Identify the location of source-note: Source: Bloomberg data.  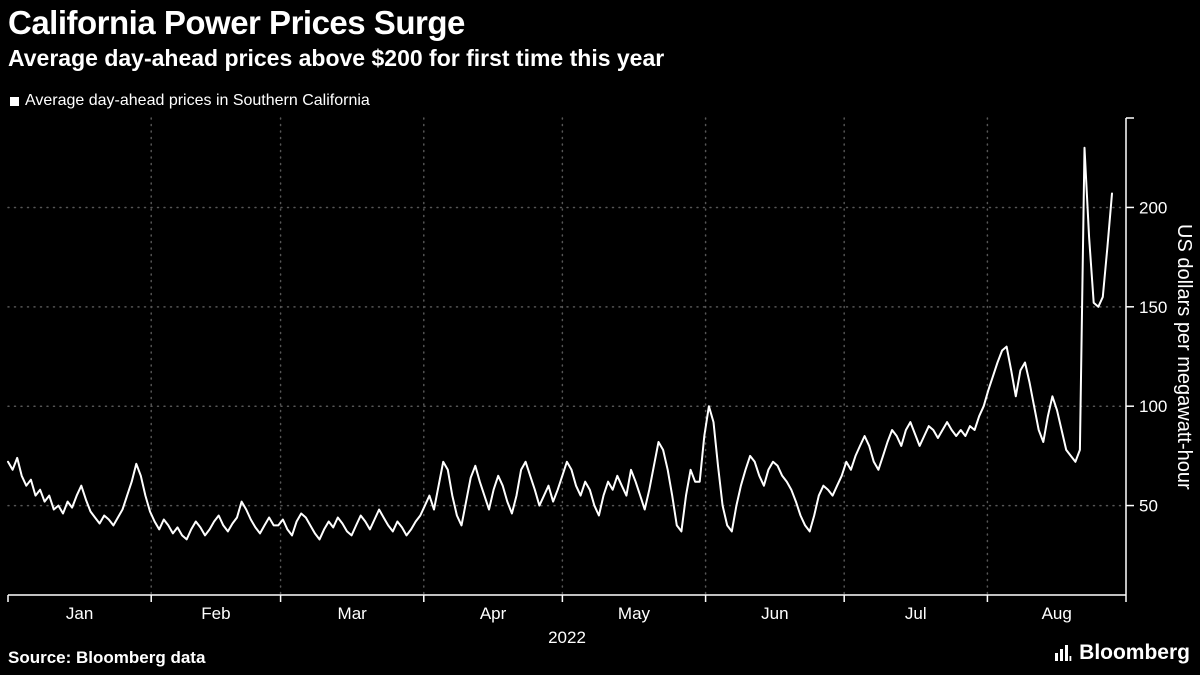
(107, 657).